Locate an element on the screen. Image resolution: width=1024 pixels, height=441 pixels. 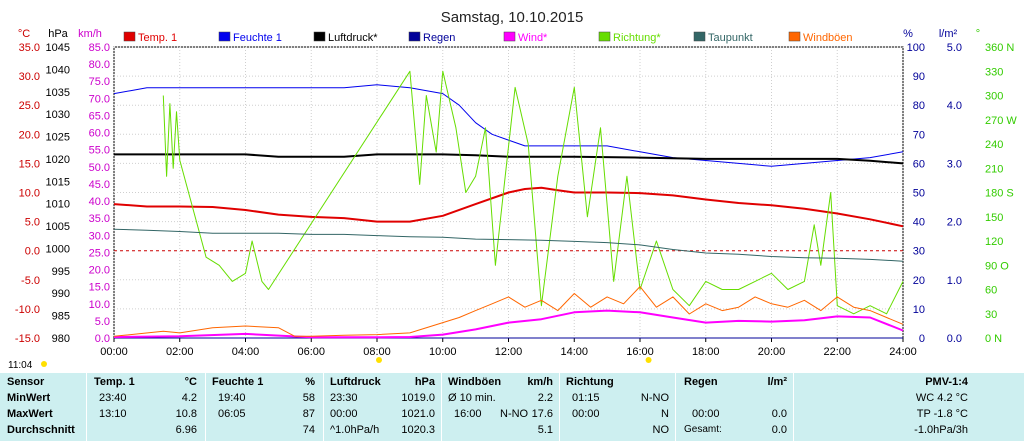
temp-max-time: 13:10 is located at coordinates (113, 414).